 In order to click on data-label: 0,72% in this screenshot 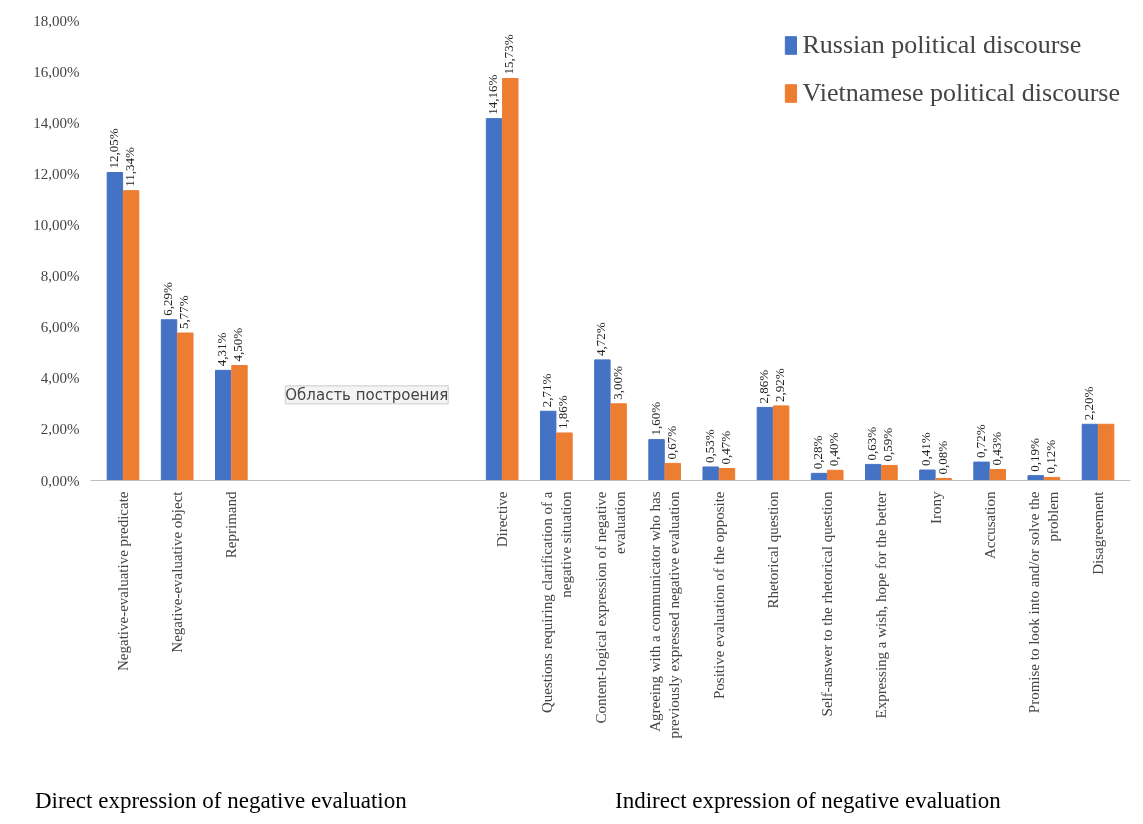, I will do `click(980, 441)`.